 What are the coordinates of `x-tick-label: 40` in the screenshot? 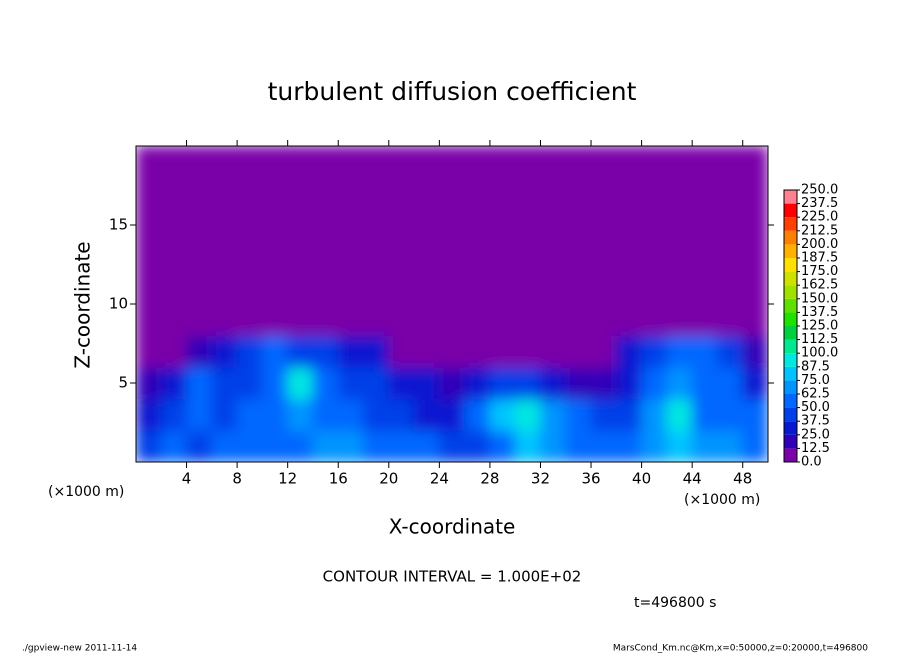 It's located at (641, 479).